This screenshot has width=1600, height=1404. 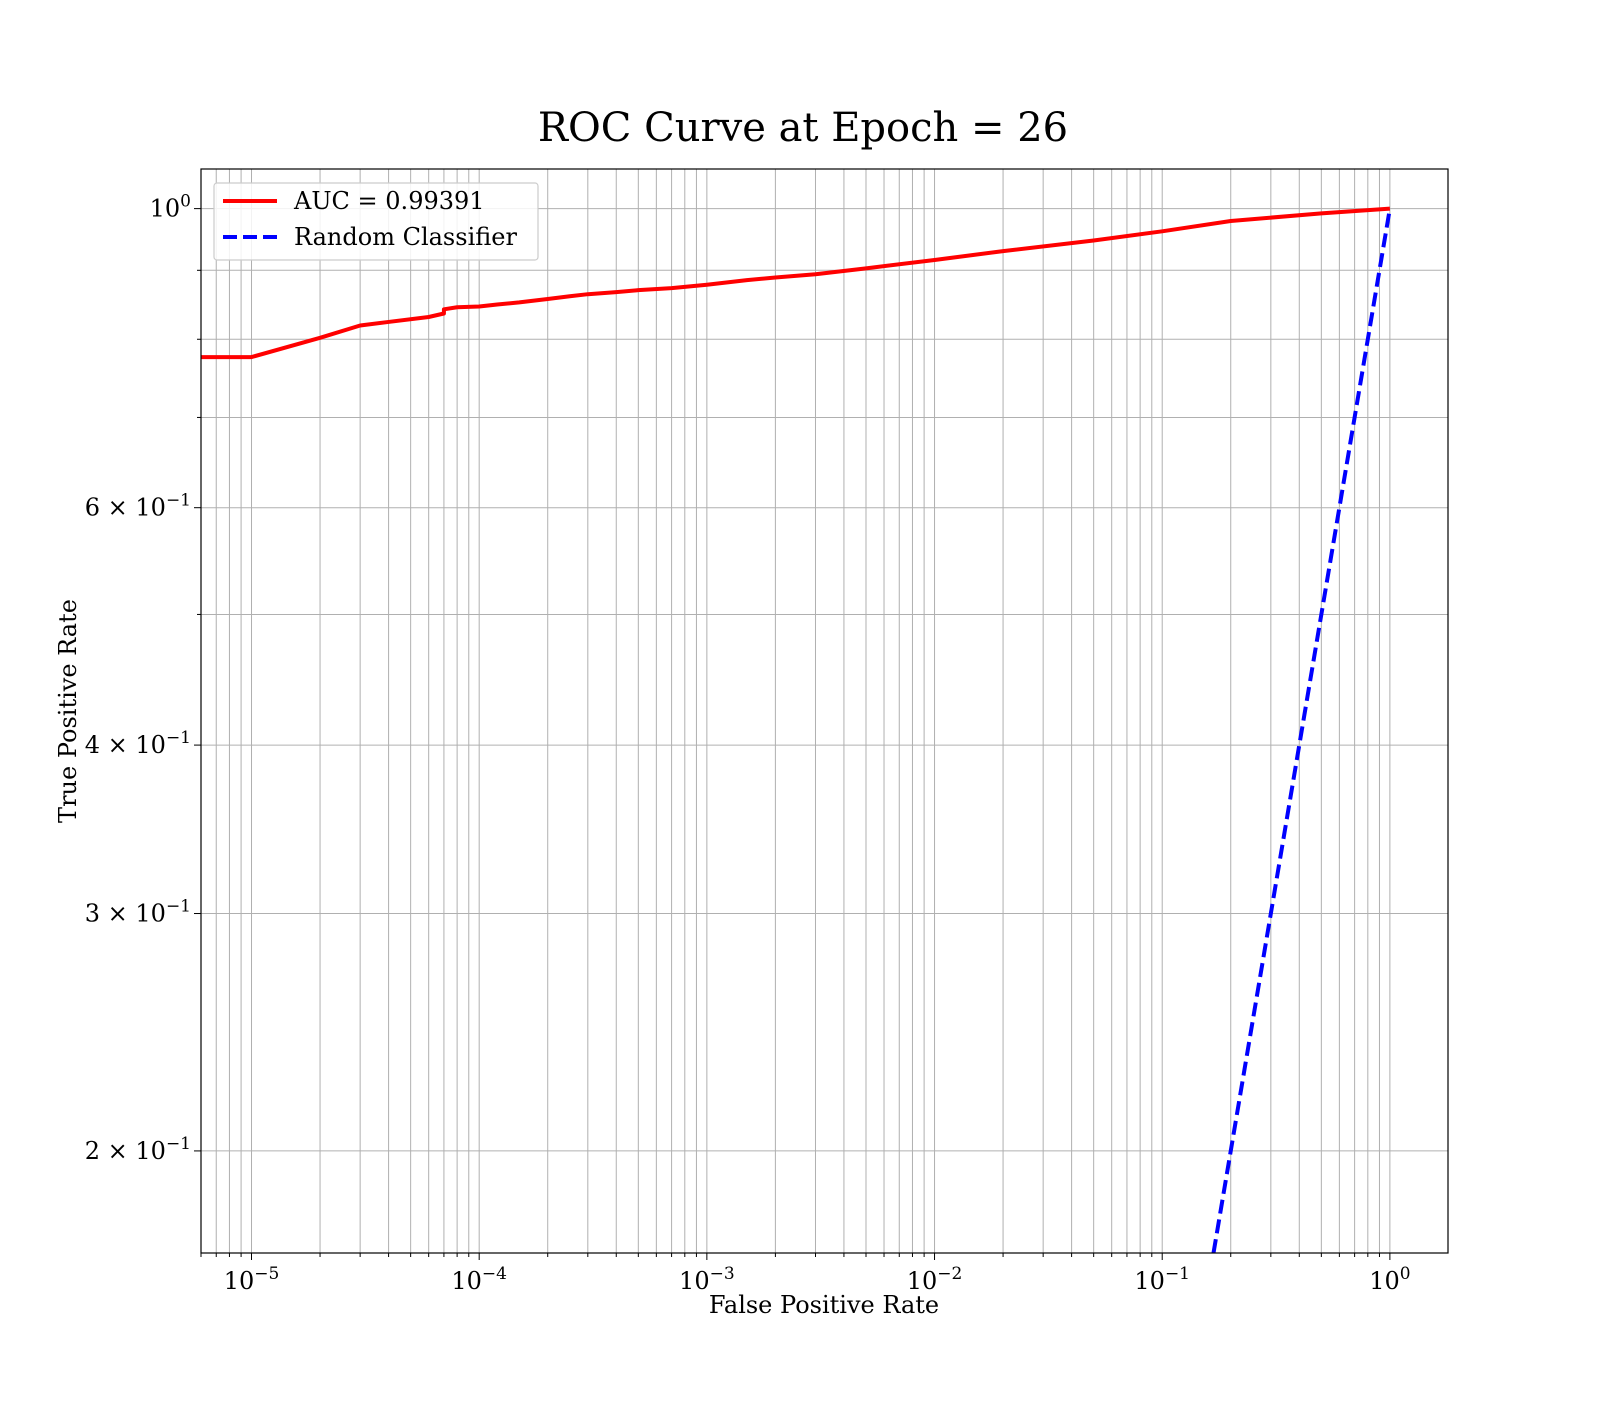 I want to click on x-tick-label: 10⁰, so click(x=1389, y=1279).